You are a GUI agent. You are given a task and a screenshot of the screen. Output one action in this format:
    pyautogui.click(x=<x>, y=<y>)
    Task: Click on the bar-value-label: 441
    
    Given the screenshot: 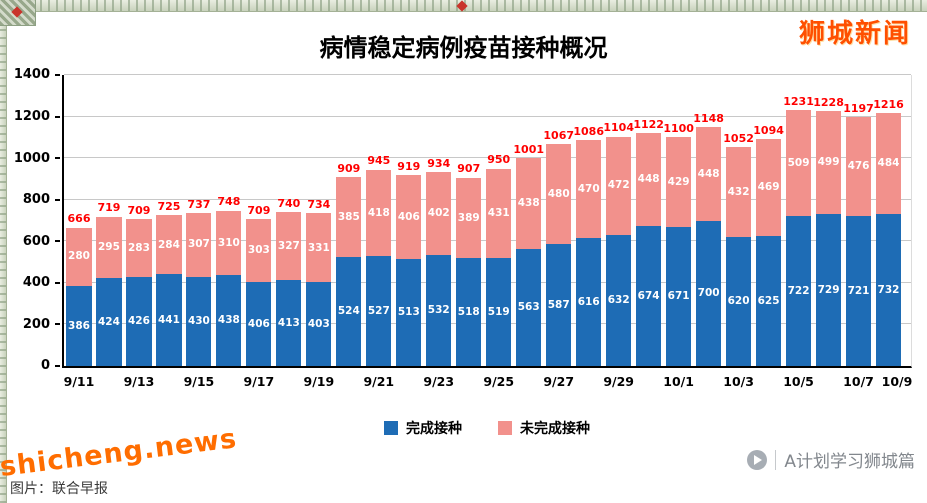 What is the action you would take?
    pyautogui.click(x=168, y=319)
    